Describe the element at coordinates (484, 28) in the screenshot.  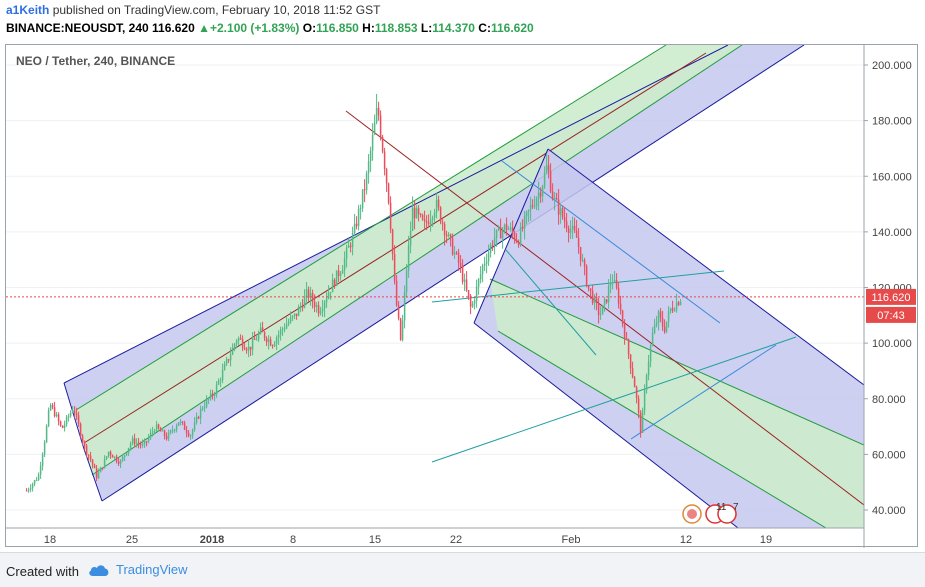
I see `close-label: C:` at that location.